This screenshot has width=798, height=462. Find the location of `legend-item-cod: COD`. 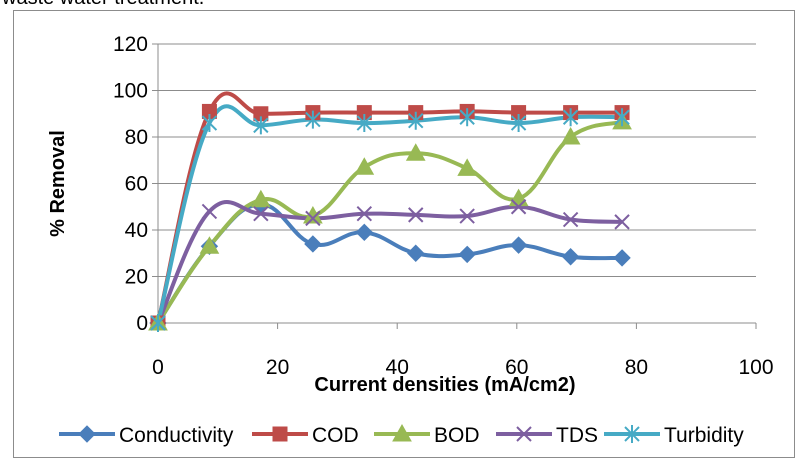

legend-item-cod: COD is located at coordinates (305, 435).